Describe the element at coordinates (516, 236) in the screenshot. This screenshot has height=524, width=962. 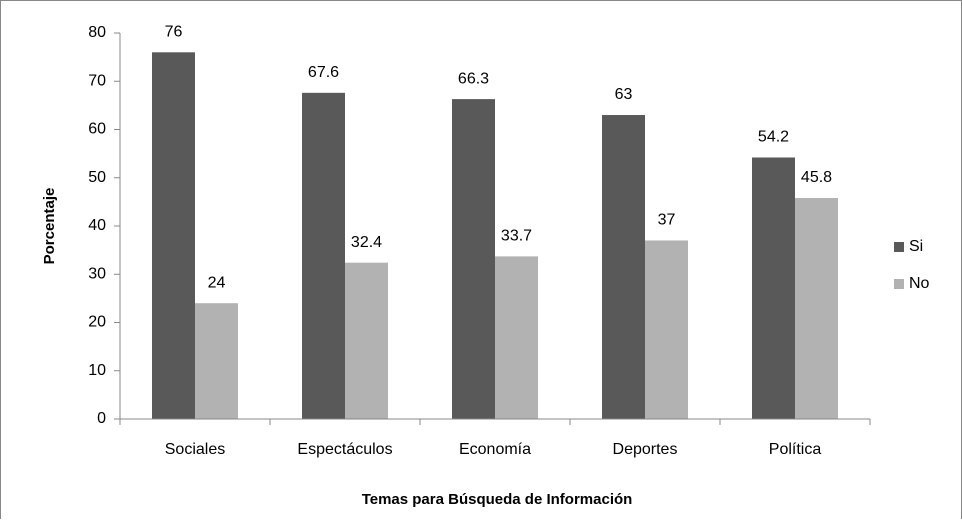
I see `data-label: 33.7` at that location.